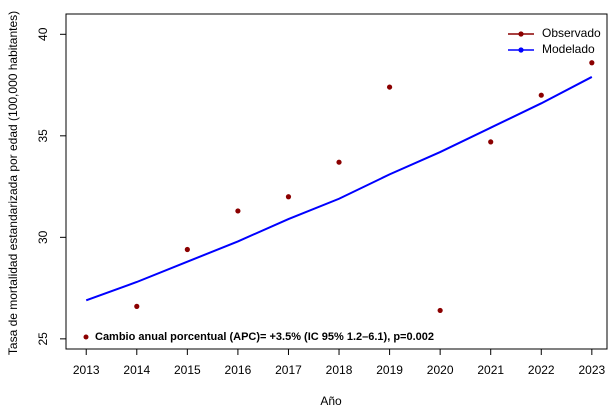 This screenshot has width=610, height=411. What do you see at coordinates (490, 370) in the screenshot?
I see `x-tick-label: 2021` at bounding box center [490, 370].